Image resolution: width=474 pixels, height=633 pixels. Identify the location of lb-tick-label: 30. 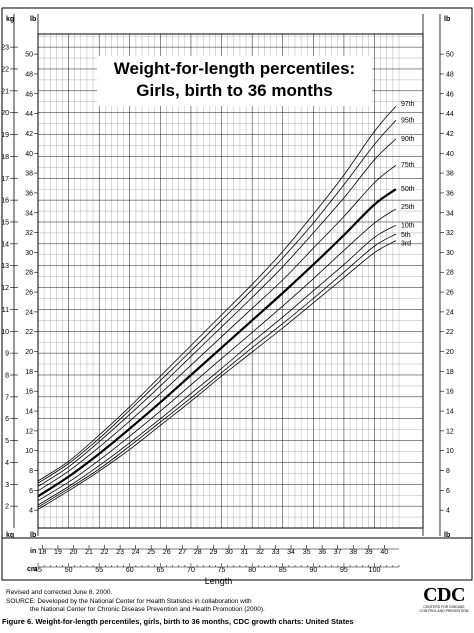
(29, 253).